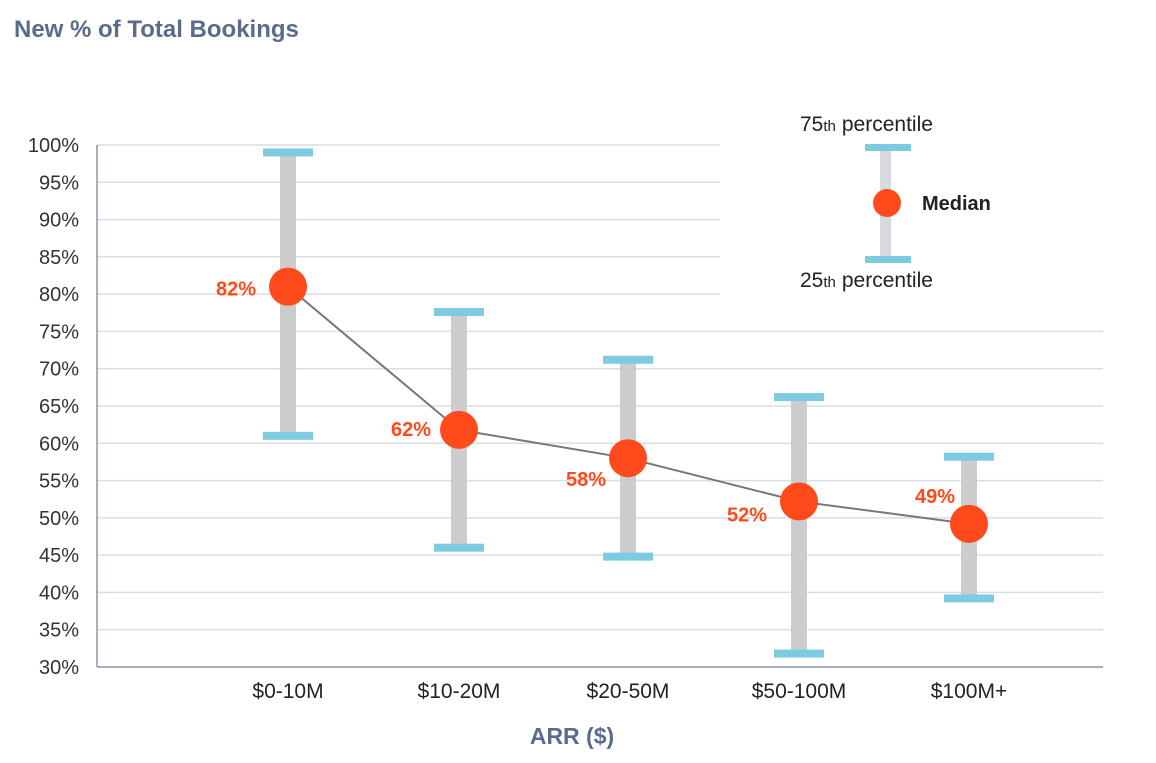  I want to click on y-tick-label: 85%, so click(59, 258).